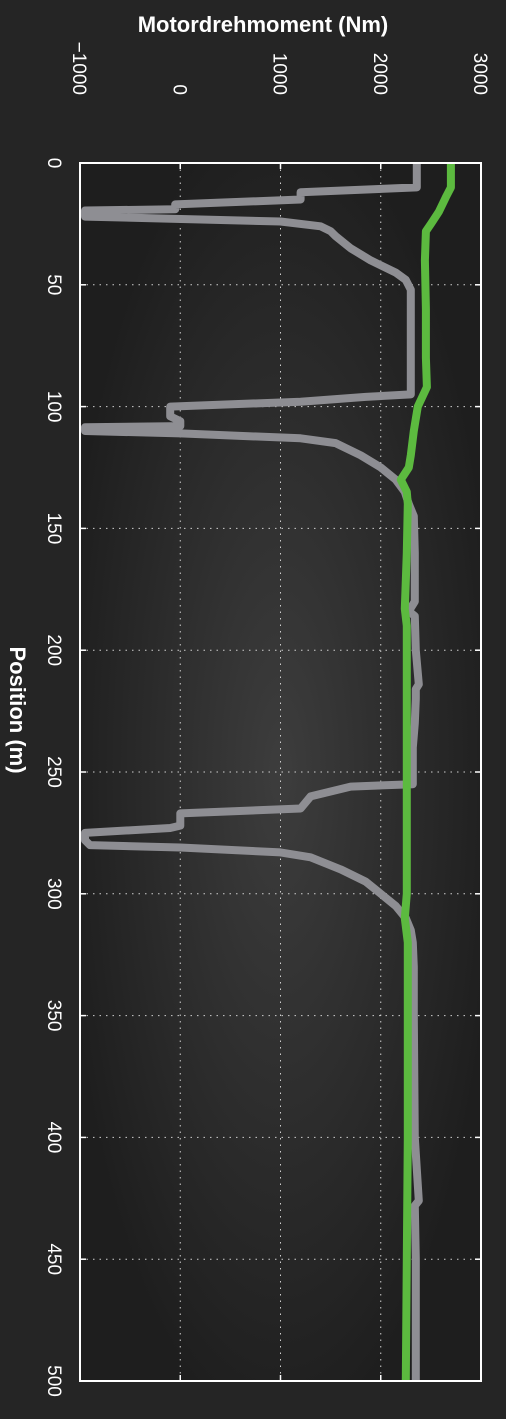  Describe the element at coordinates (479, 74) in the screenshot. I see `y-tick-label-3000: 3000` at that location.